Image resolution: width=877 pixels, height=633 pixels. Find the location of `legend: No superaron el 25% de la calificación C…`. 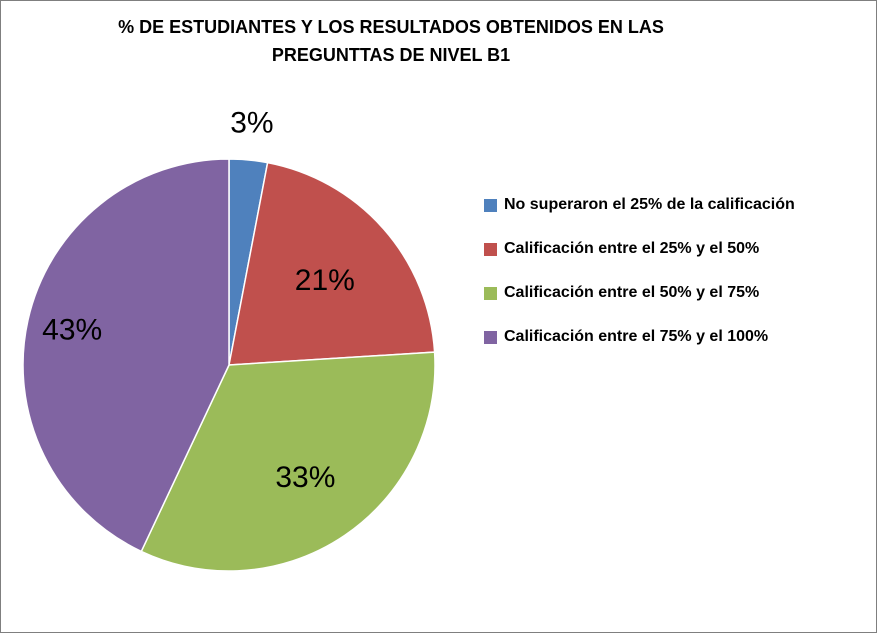

legend: No superaron el 25% de la calificación C… is located at coordinates (674, 271).